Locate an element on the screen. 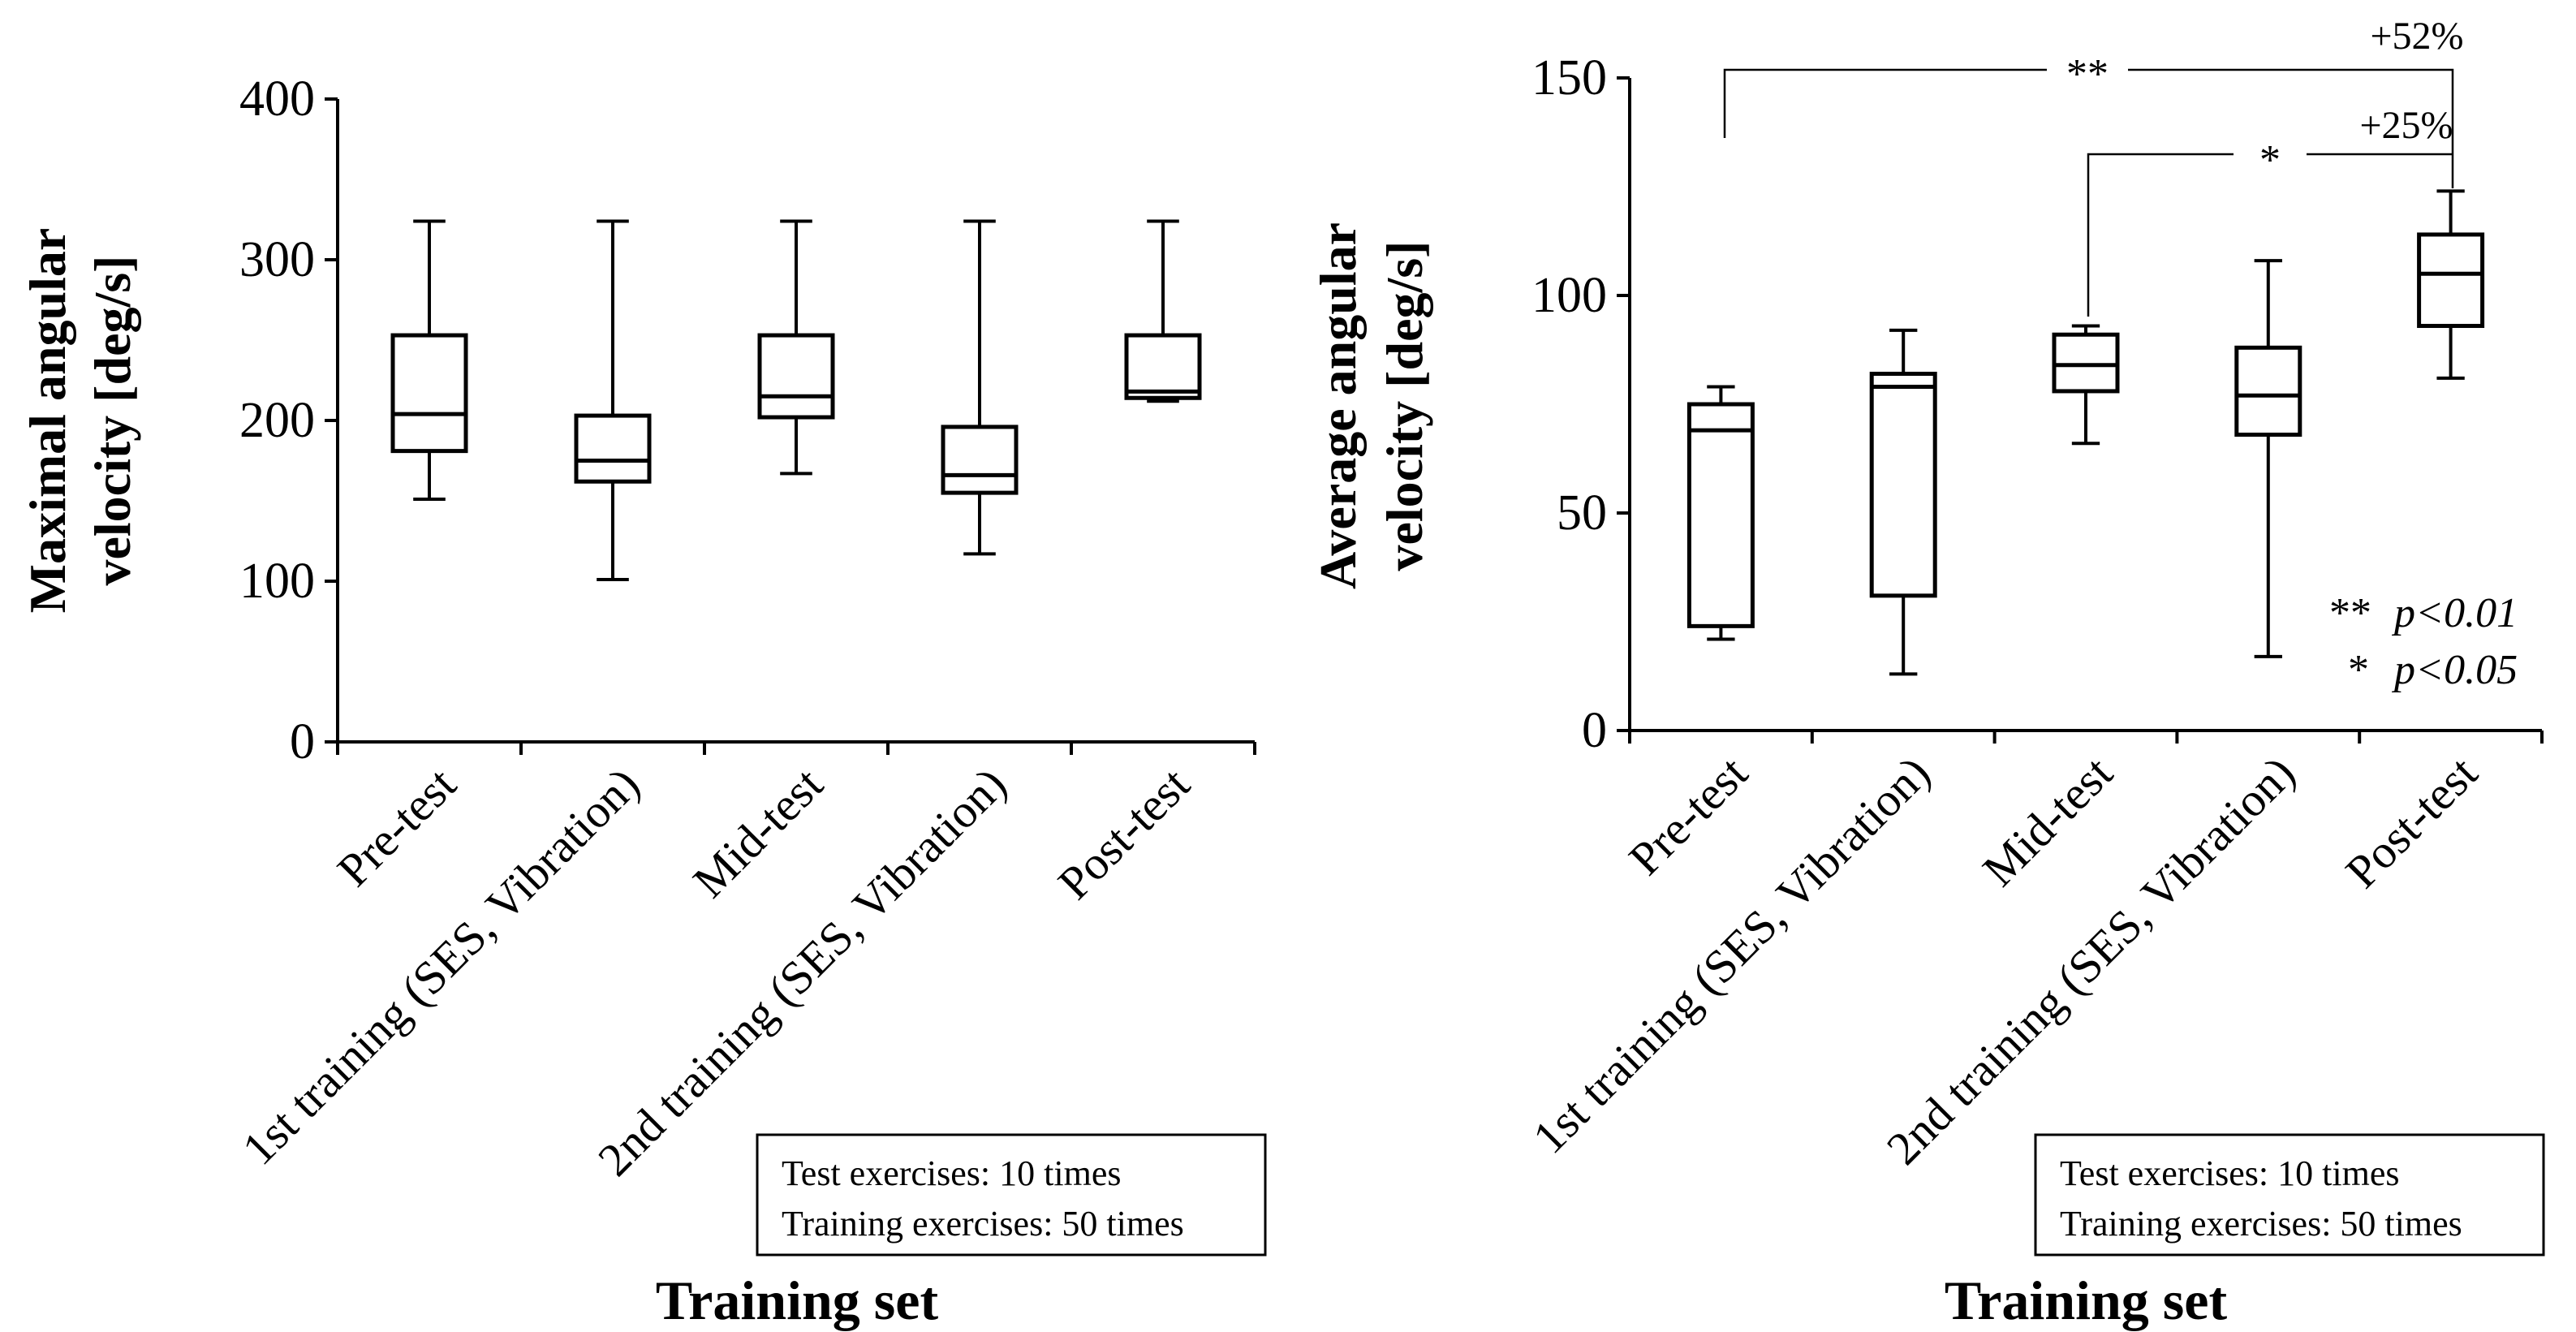 This screenshot has height=1332, width=2576. left-y-tick-label: 0 is located at coordinates (302, 741).